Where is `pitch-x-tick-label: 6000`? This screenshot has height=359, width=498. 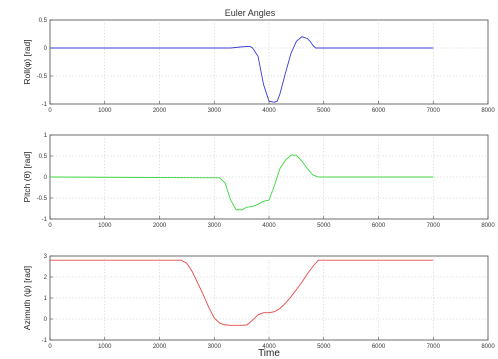
pitch-x-tick-label: 6000 is located at coordinates (379, 226).